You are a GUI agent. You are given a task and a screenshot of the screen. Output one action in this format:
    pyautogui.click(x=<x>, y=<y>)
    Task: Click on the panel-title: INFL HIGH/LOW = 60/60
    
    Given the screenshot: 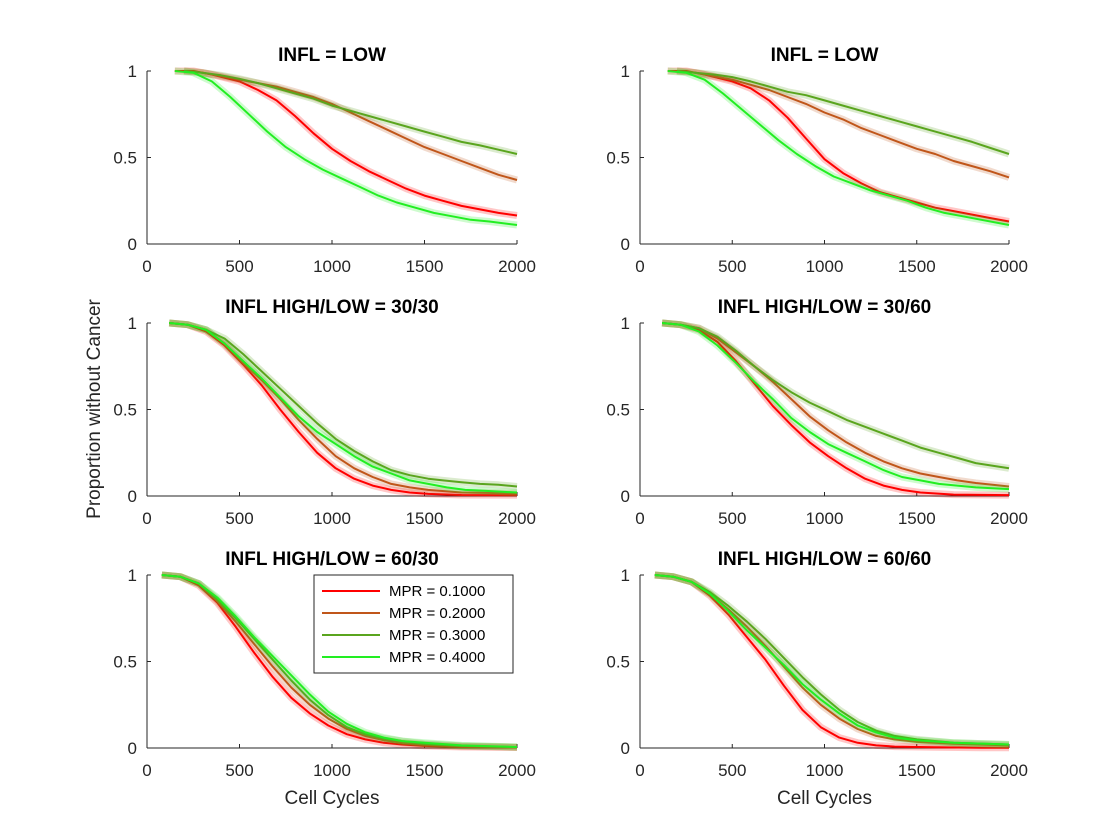 What is the action you would take?
    pyautogui.click(x=824, y=559)
    